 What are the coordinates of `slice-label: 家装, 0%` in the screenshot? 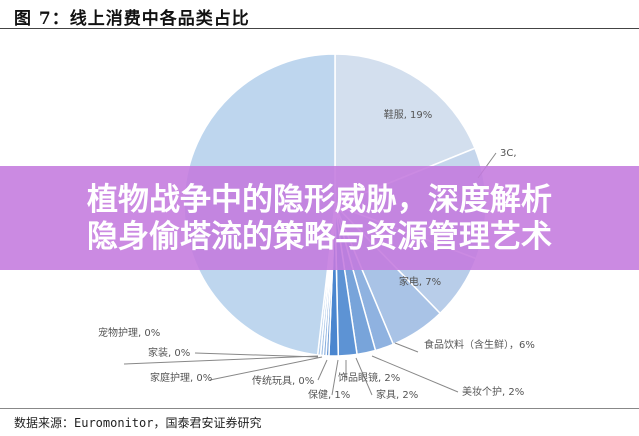 It's located at (169, 352).